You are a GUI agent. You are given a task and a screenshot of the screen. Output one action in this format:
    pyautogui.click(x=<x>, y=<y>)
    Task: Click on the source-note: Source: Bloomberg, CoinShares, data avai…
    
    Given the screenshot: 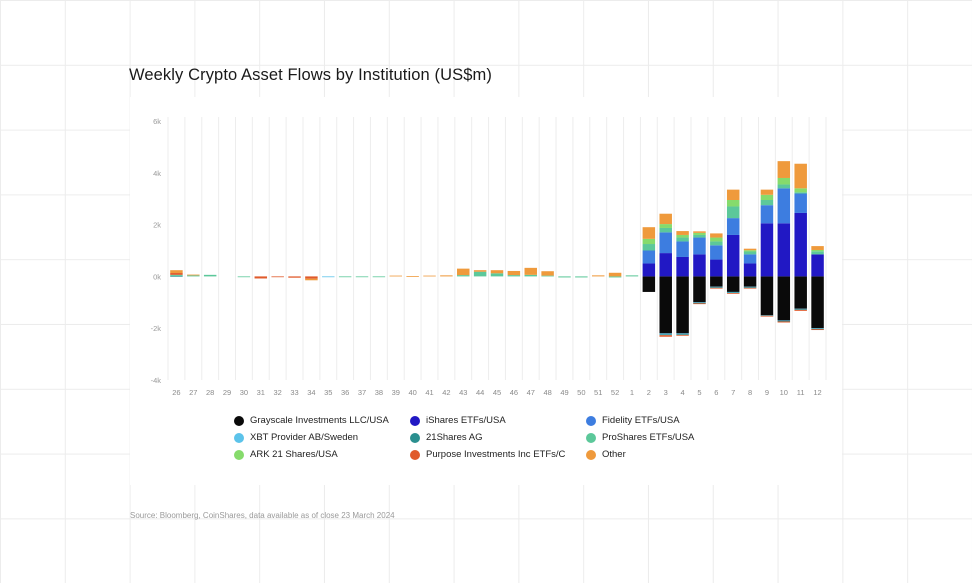 What is the action you would take?
    pyautogui.click(x=262, y=515)
    